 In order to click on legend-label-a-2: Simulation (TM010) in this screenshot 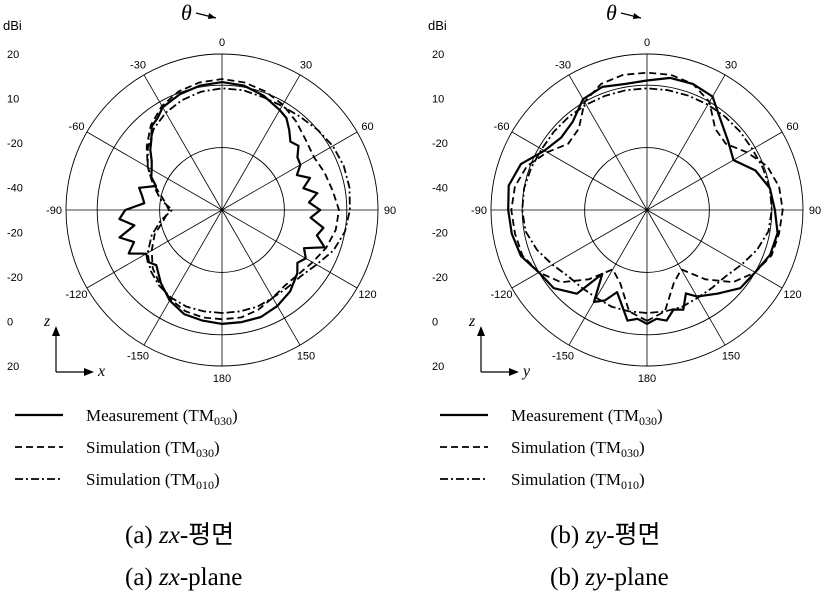, I will do `click(153, 481)`.